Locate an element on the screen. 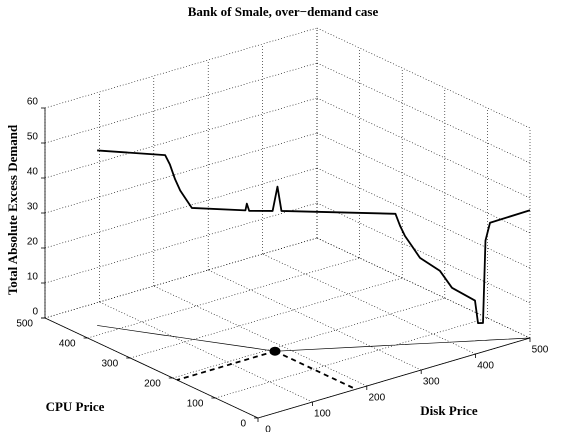 This screenshot has width=566, height=432. x-axis-label: Disk Price is located at coordinates (449, 410).